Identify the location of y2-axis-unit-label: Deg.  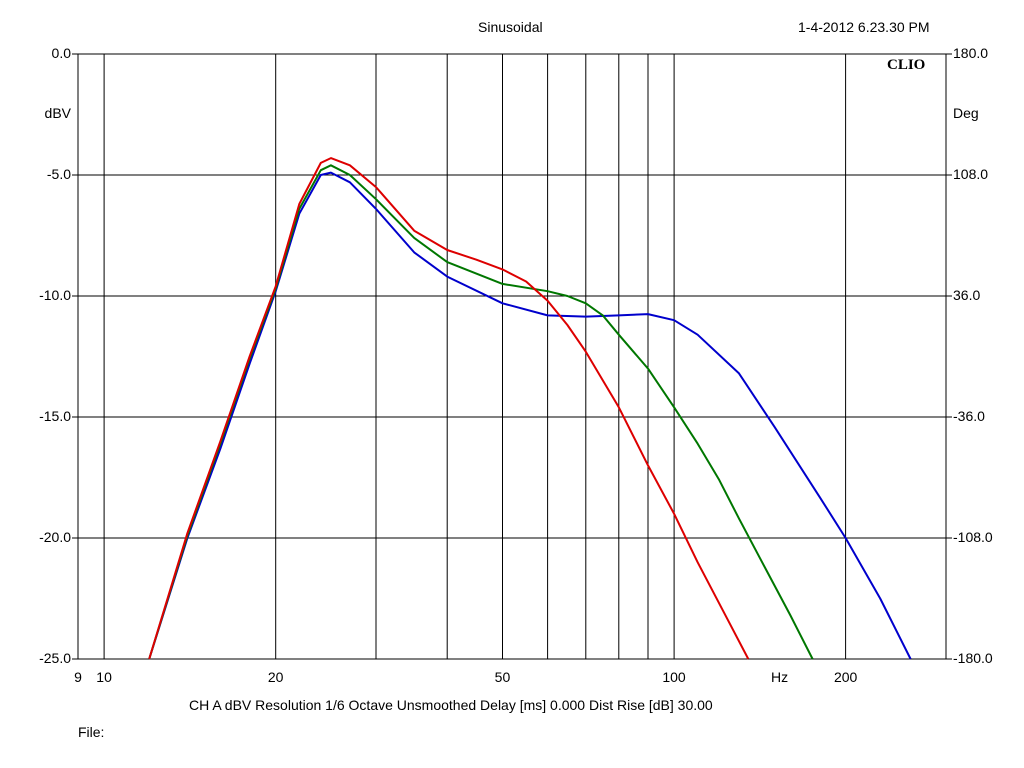
(966, 113).